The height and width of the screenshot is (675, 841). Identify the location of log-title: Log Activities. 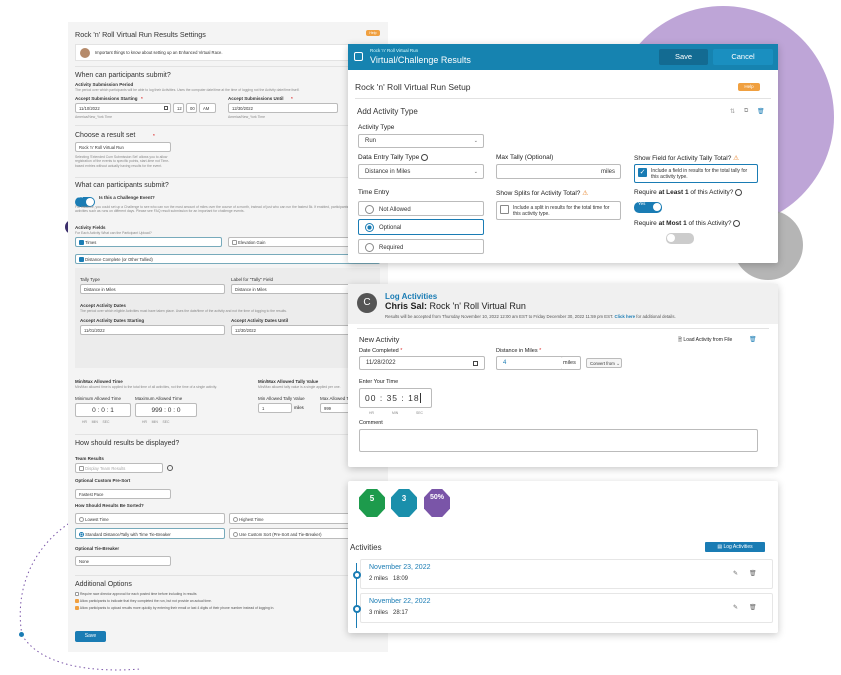
(411, 296).